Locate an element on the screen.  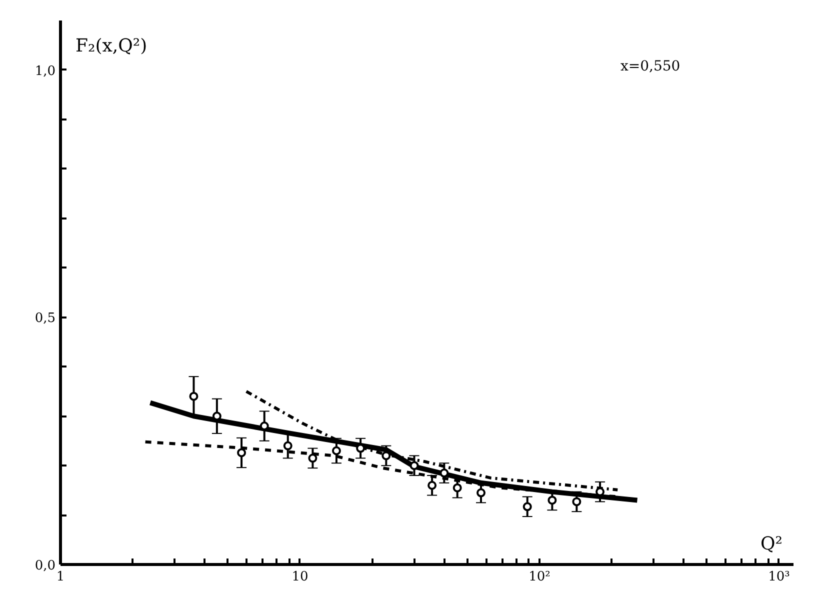
y-tick-label: 0,5 is located at coordinates (45, 318).